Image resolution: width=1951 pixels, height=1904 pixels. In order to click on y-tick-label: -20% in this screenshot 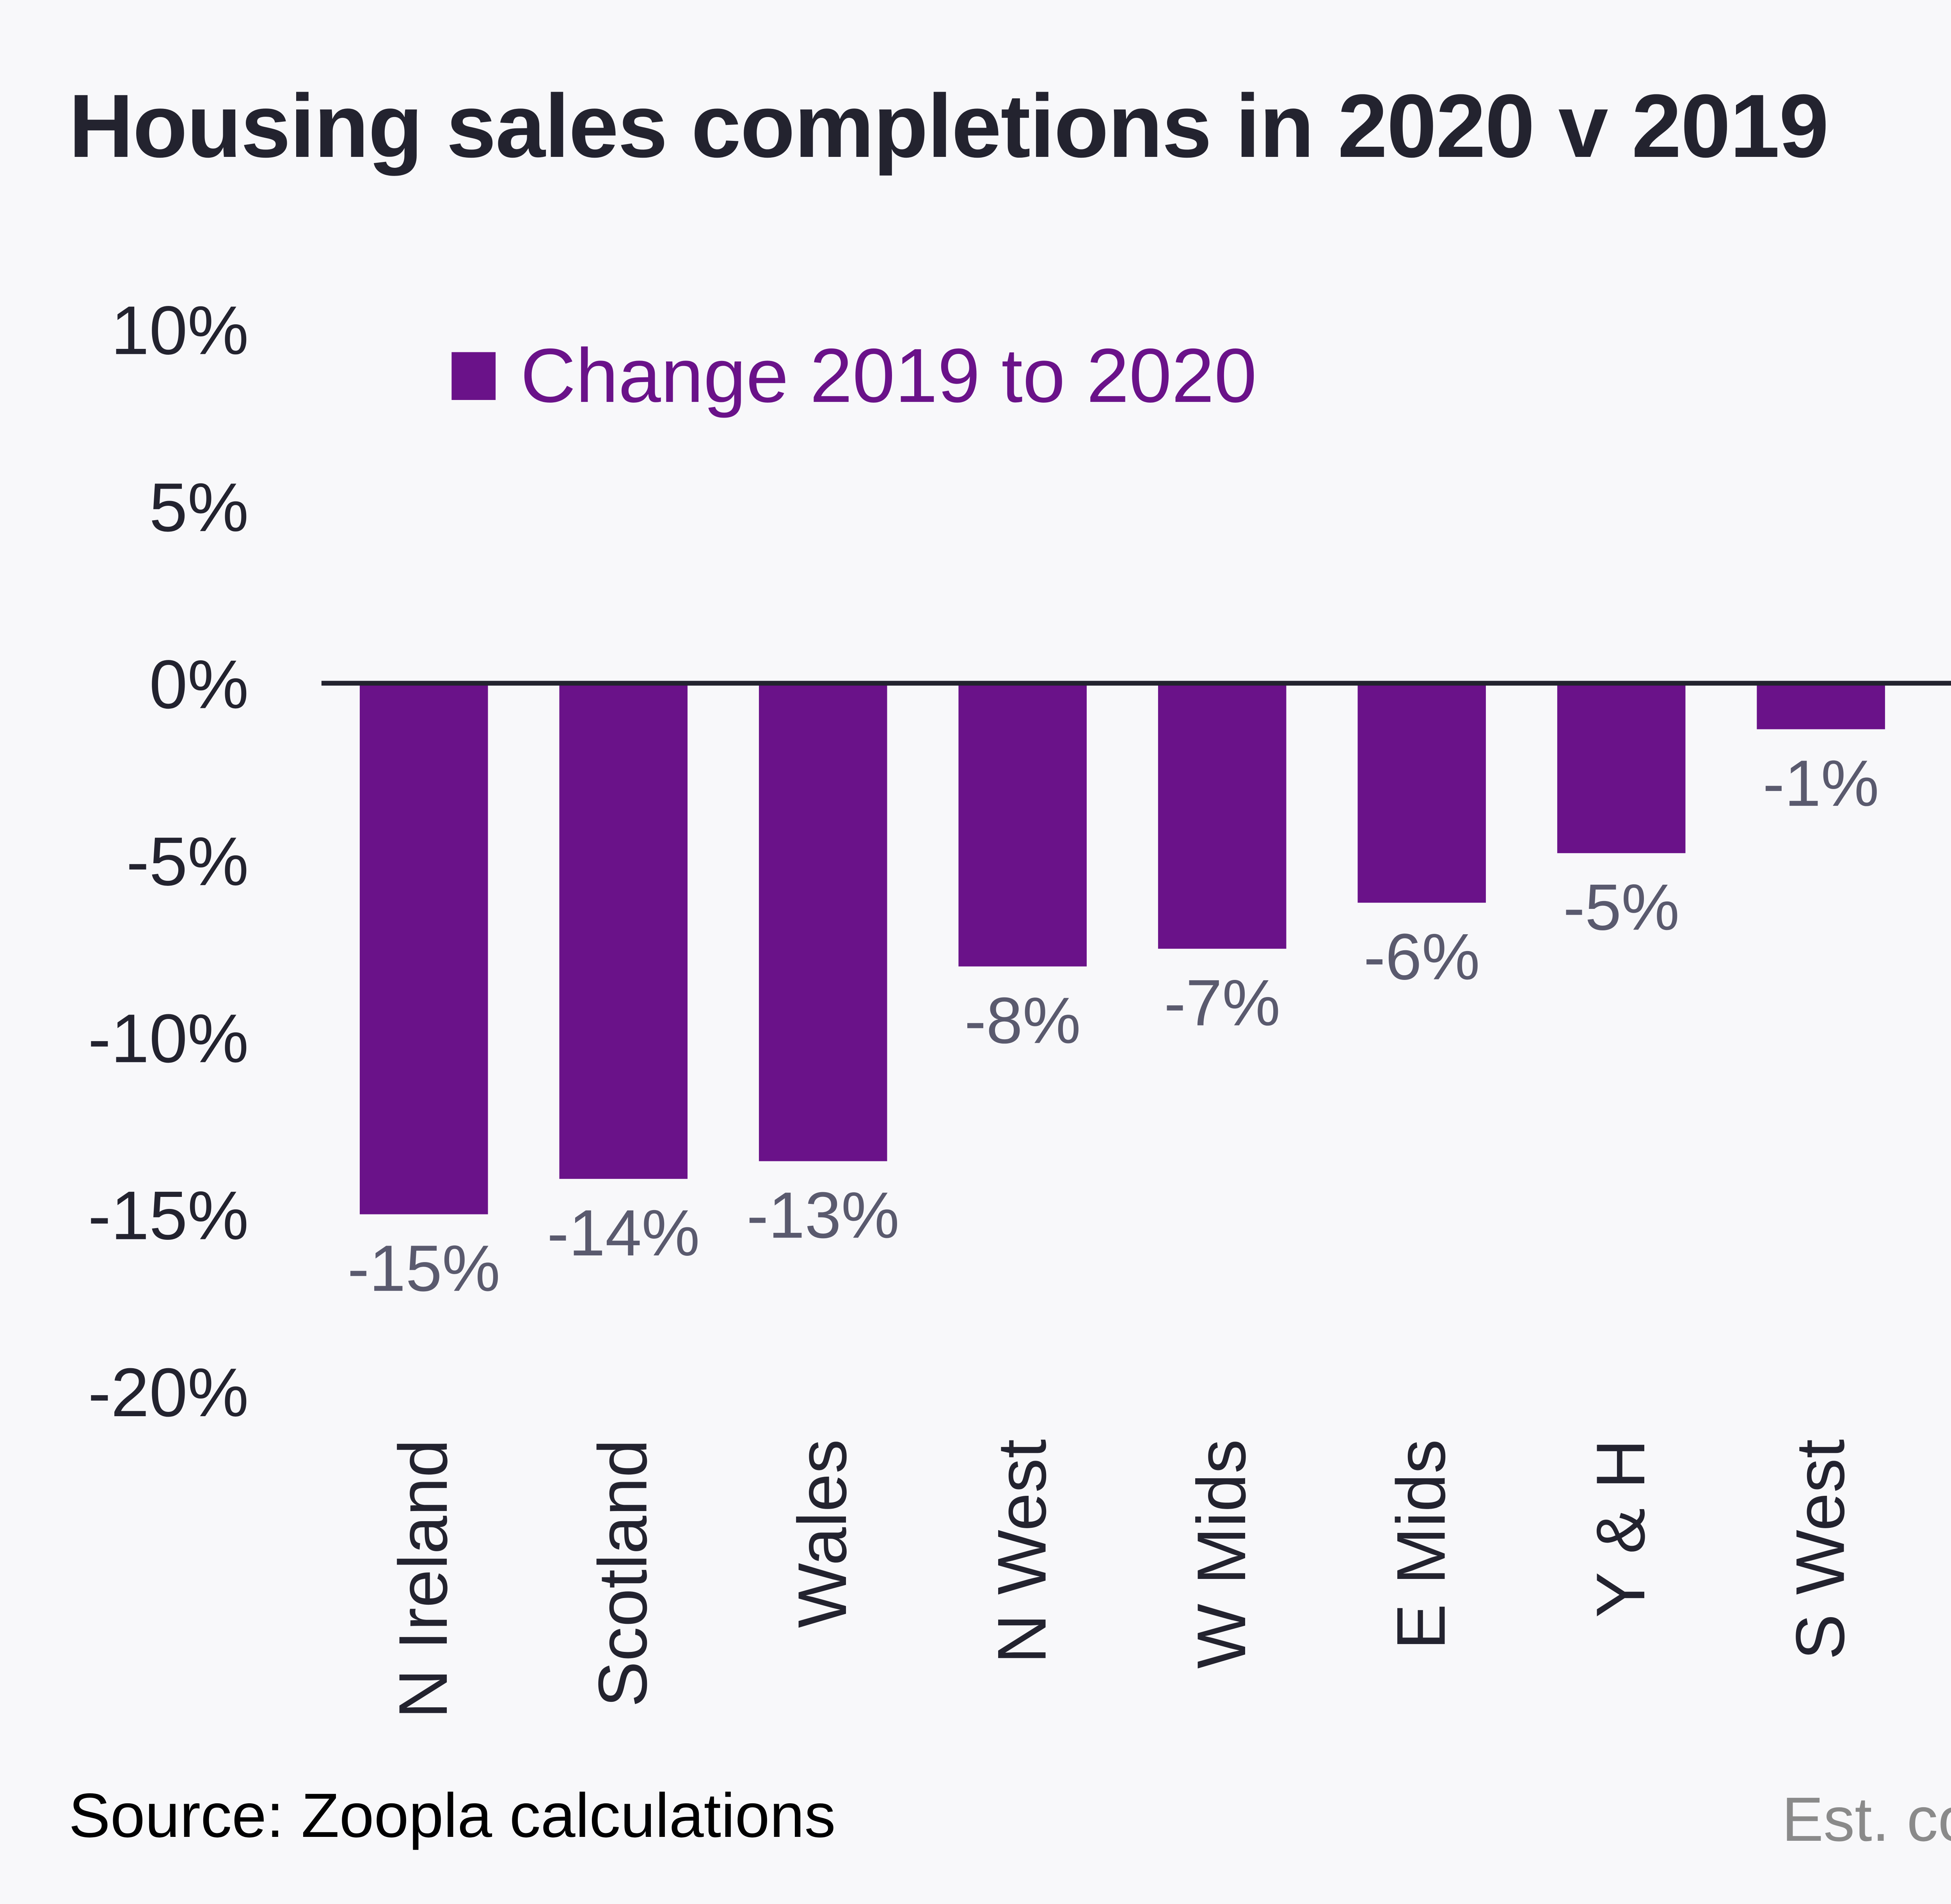, I will do `click(168, 1392)`.